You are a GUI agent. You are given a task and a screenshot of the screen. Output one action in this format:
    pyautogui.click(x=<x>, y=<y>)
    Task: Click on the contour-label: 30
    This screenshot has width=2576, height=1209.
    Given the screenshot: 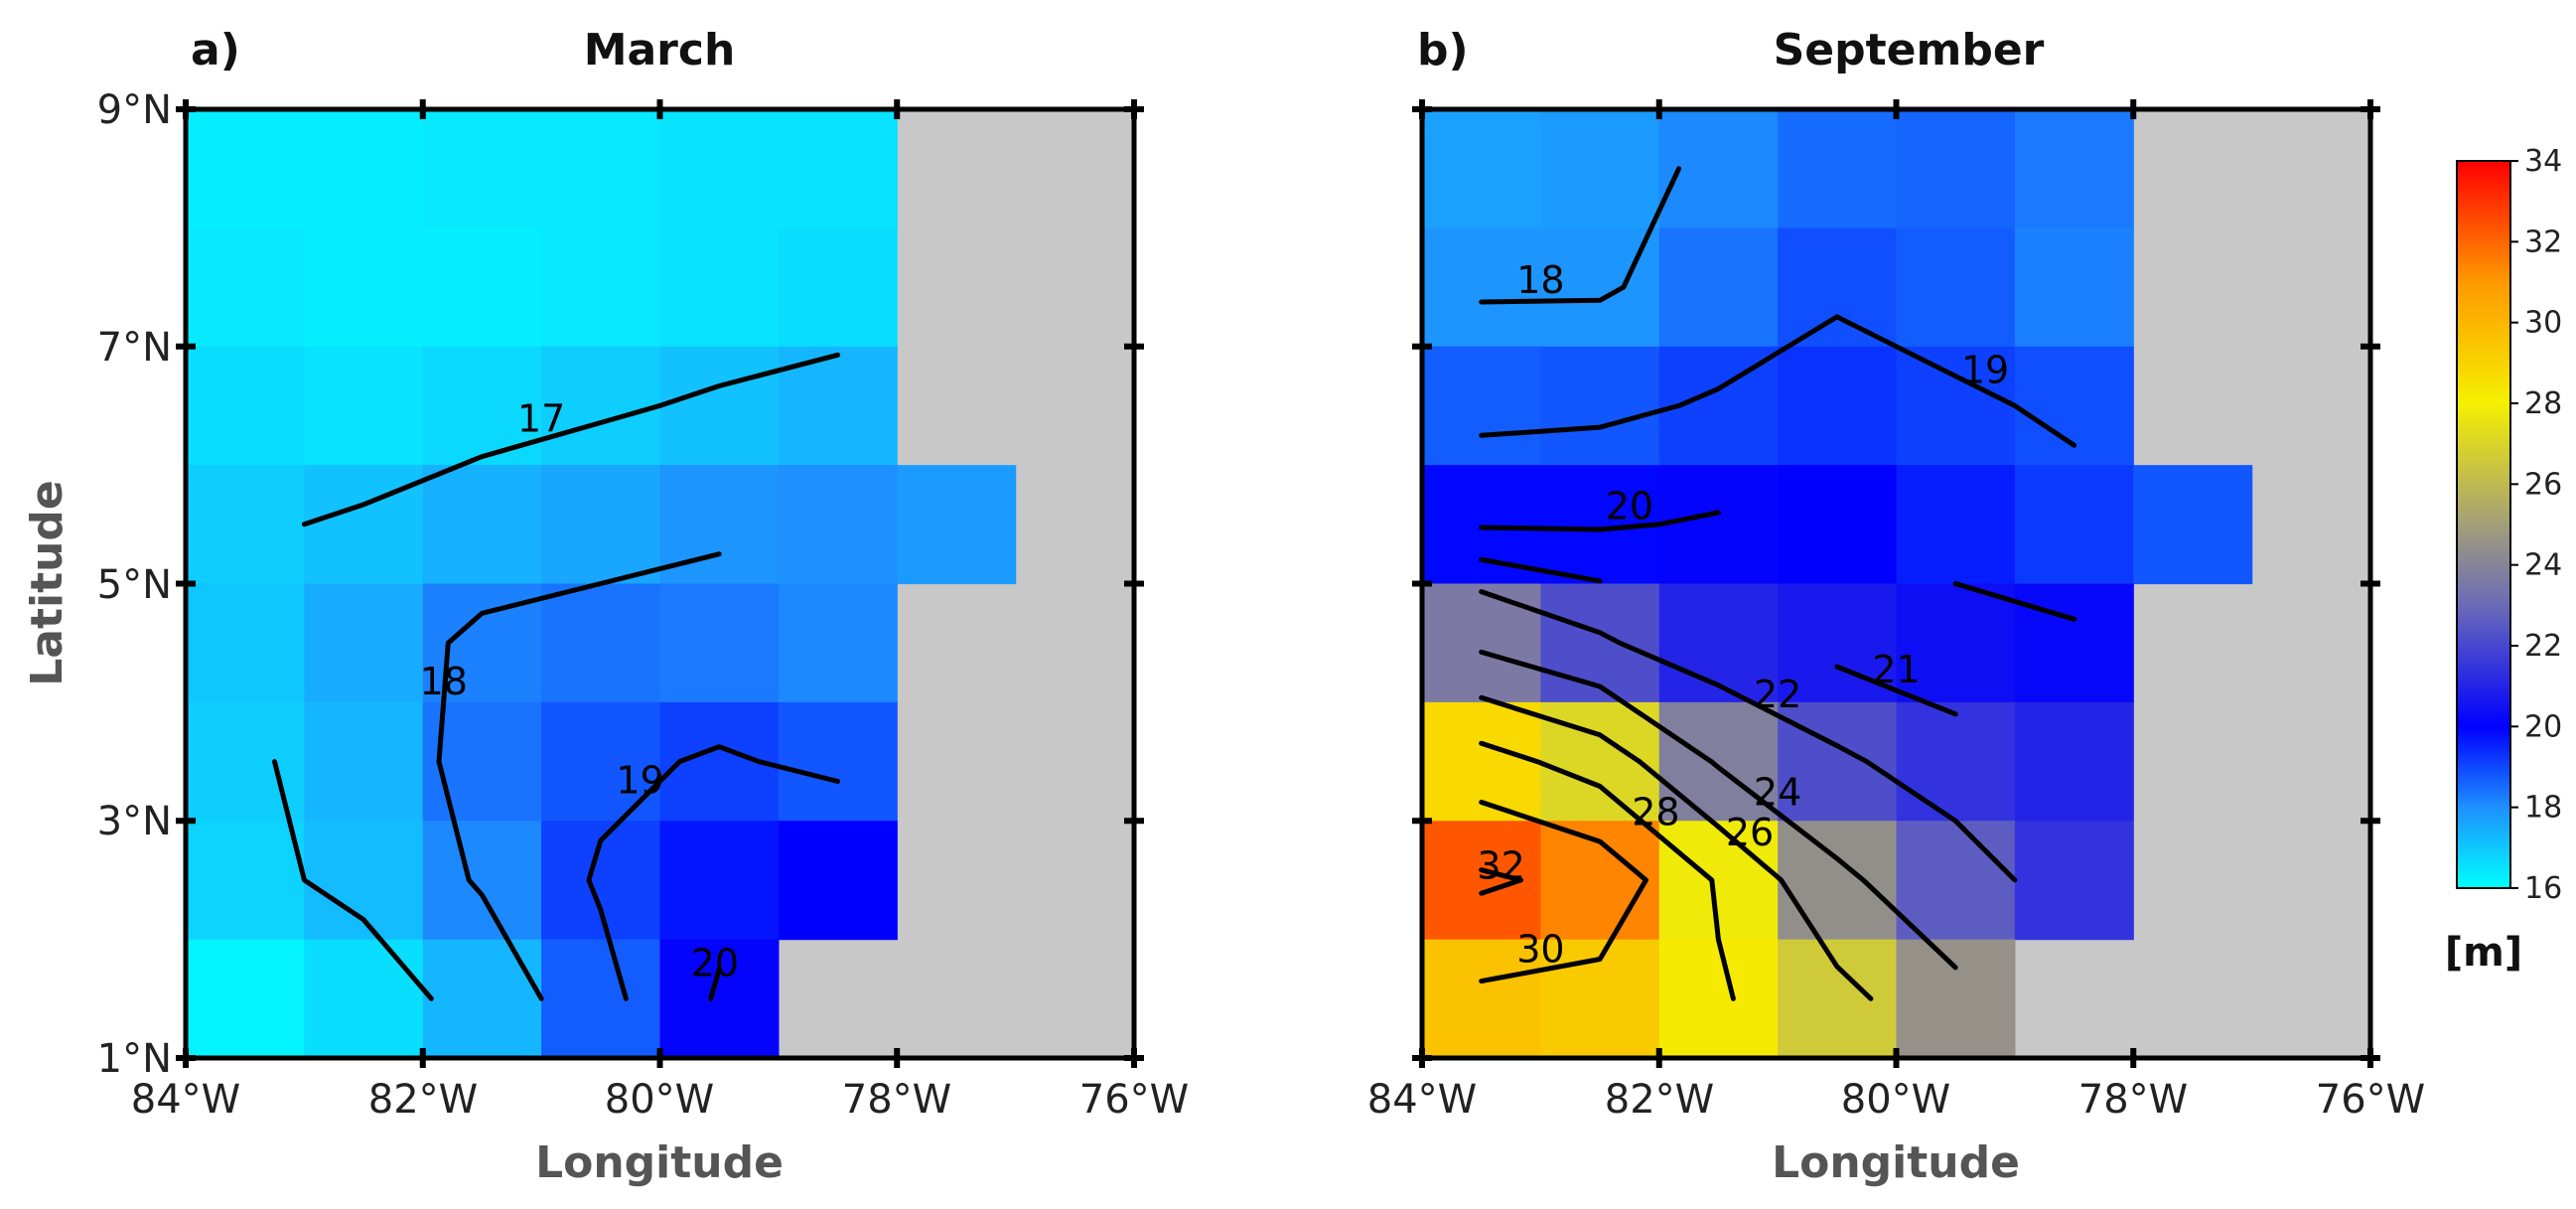 What is the action you would take?
    pyautogui.click(x=1540, y=950)
    